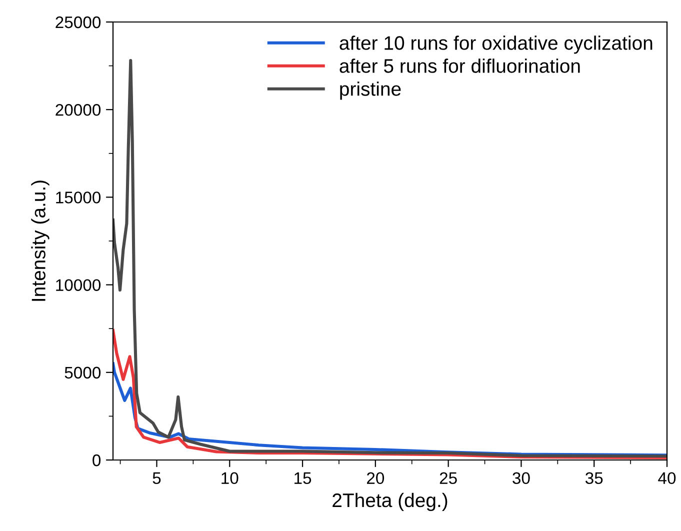 The width and height of the screenshot is (681, 531). What do you see at coordinates (460, 65) in the screenshot?
I see `legend-label: after 5 runs for difluorination` at bounding box center [460, 65].